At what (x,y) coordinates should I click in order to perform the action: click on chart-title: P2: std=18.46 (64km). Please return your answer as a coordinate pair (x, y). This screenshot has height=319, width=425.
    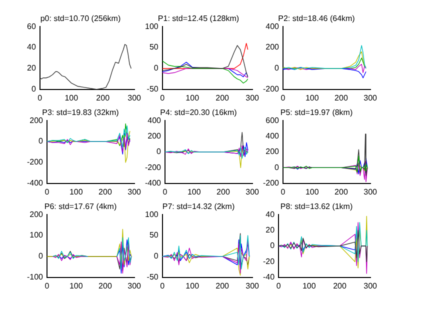
    Looking at the image, I should click on (317, 19).